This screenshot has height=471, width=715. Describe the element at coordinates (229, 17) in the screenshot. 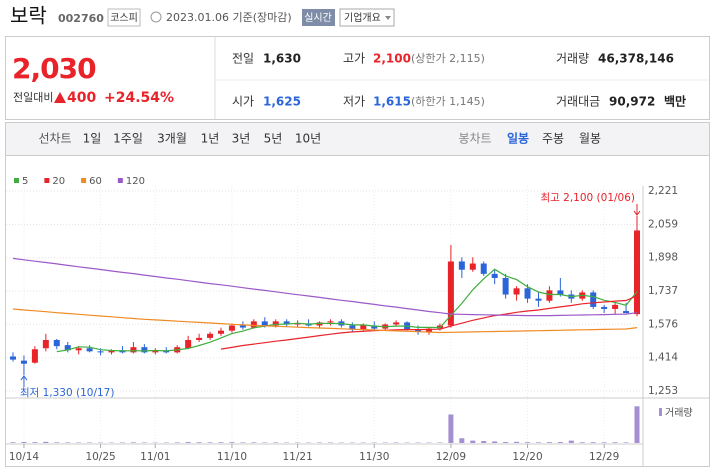

I see `date: 2023.01.06 기준(장마감)` at that location.